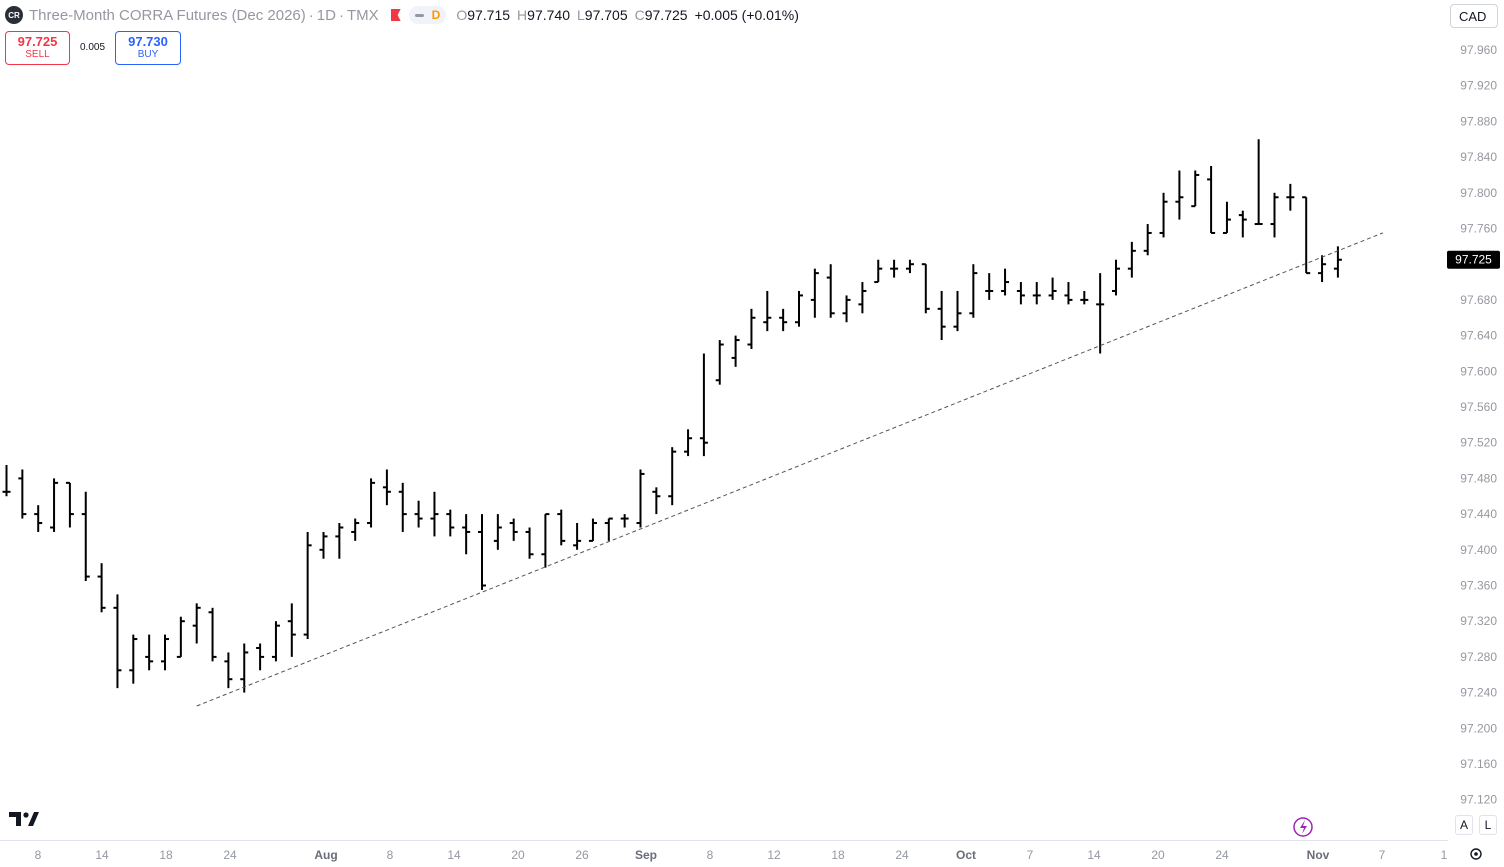  I want to click on last-price-marker: 97.725, so click(1473, 259).